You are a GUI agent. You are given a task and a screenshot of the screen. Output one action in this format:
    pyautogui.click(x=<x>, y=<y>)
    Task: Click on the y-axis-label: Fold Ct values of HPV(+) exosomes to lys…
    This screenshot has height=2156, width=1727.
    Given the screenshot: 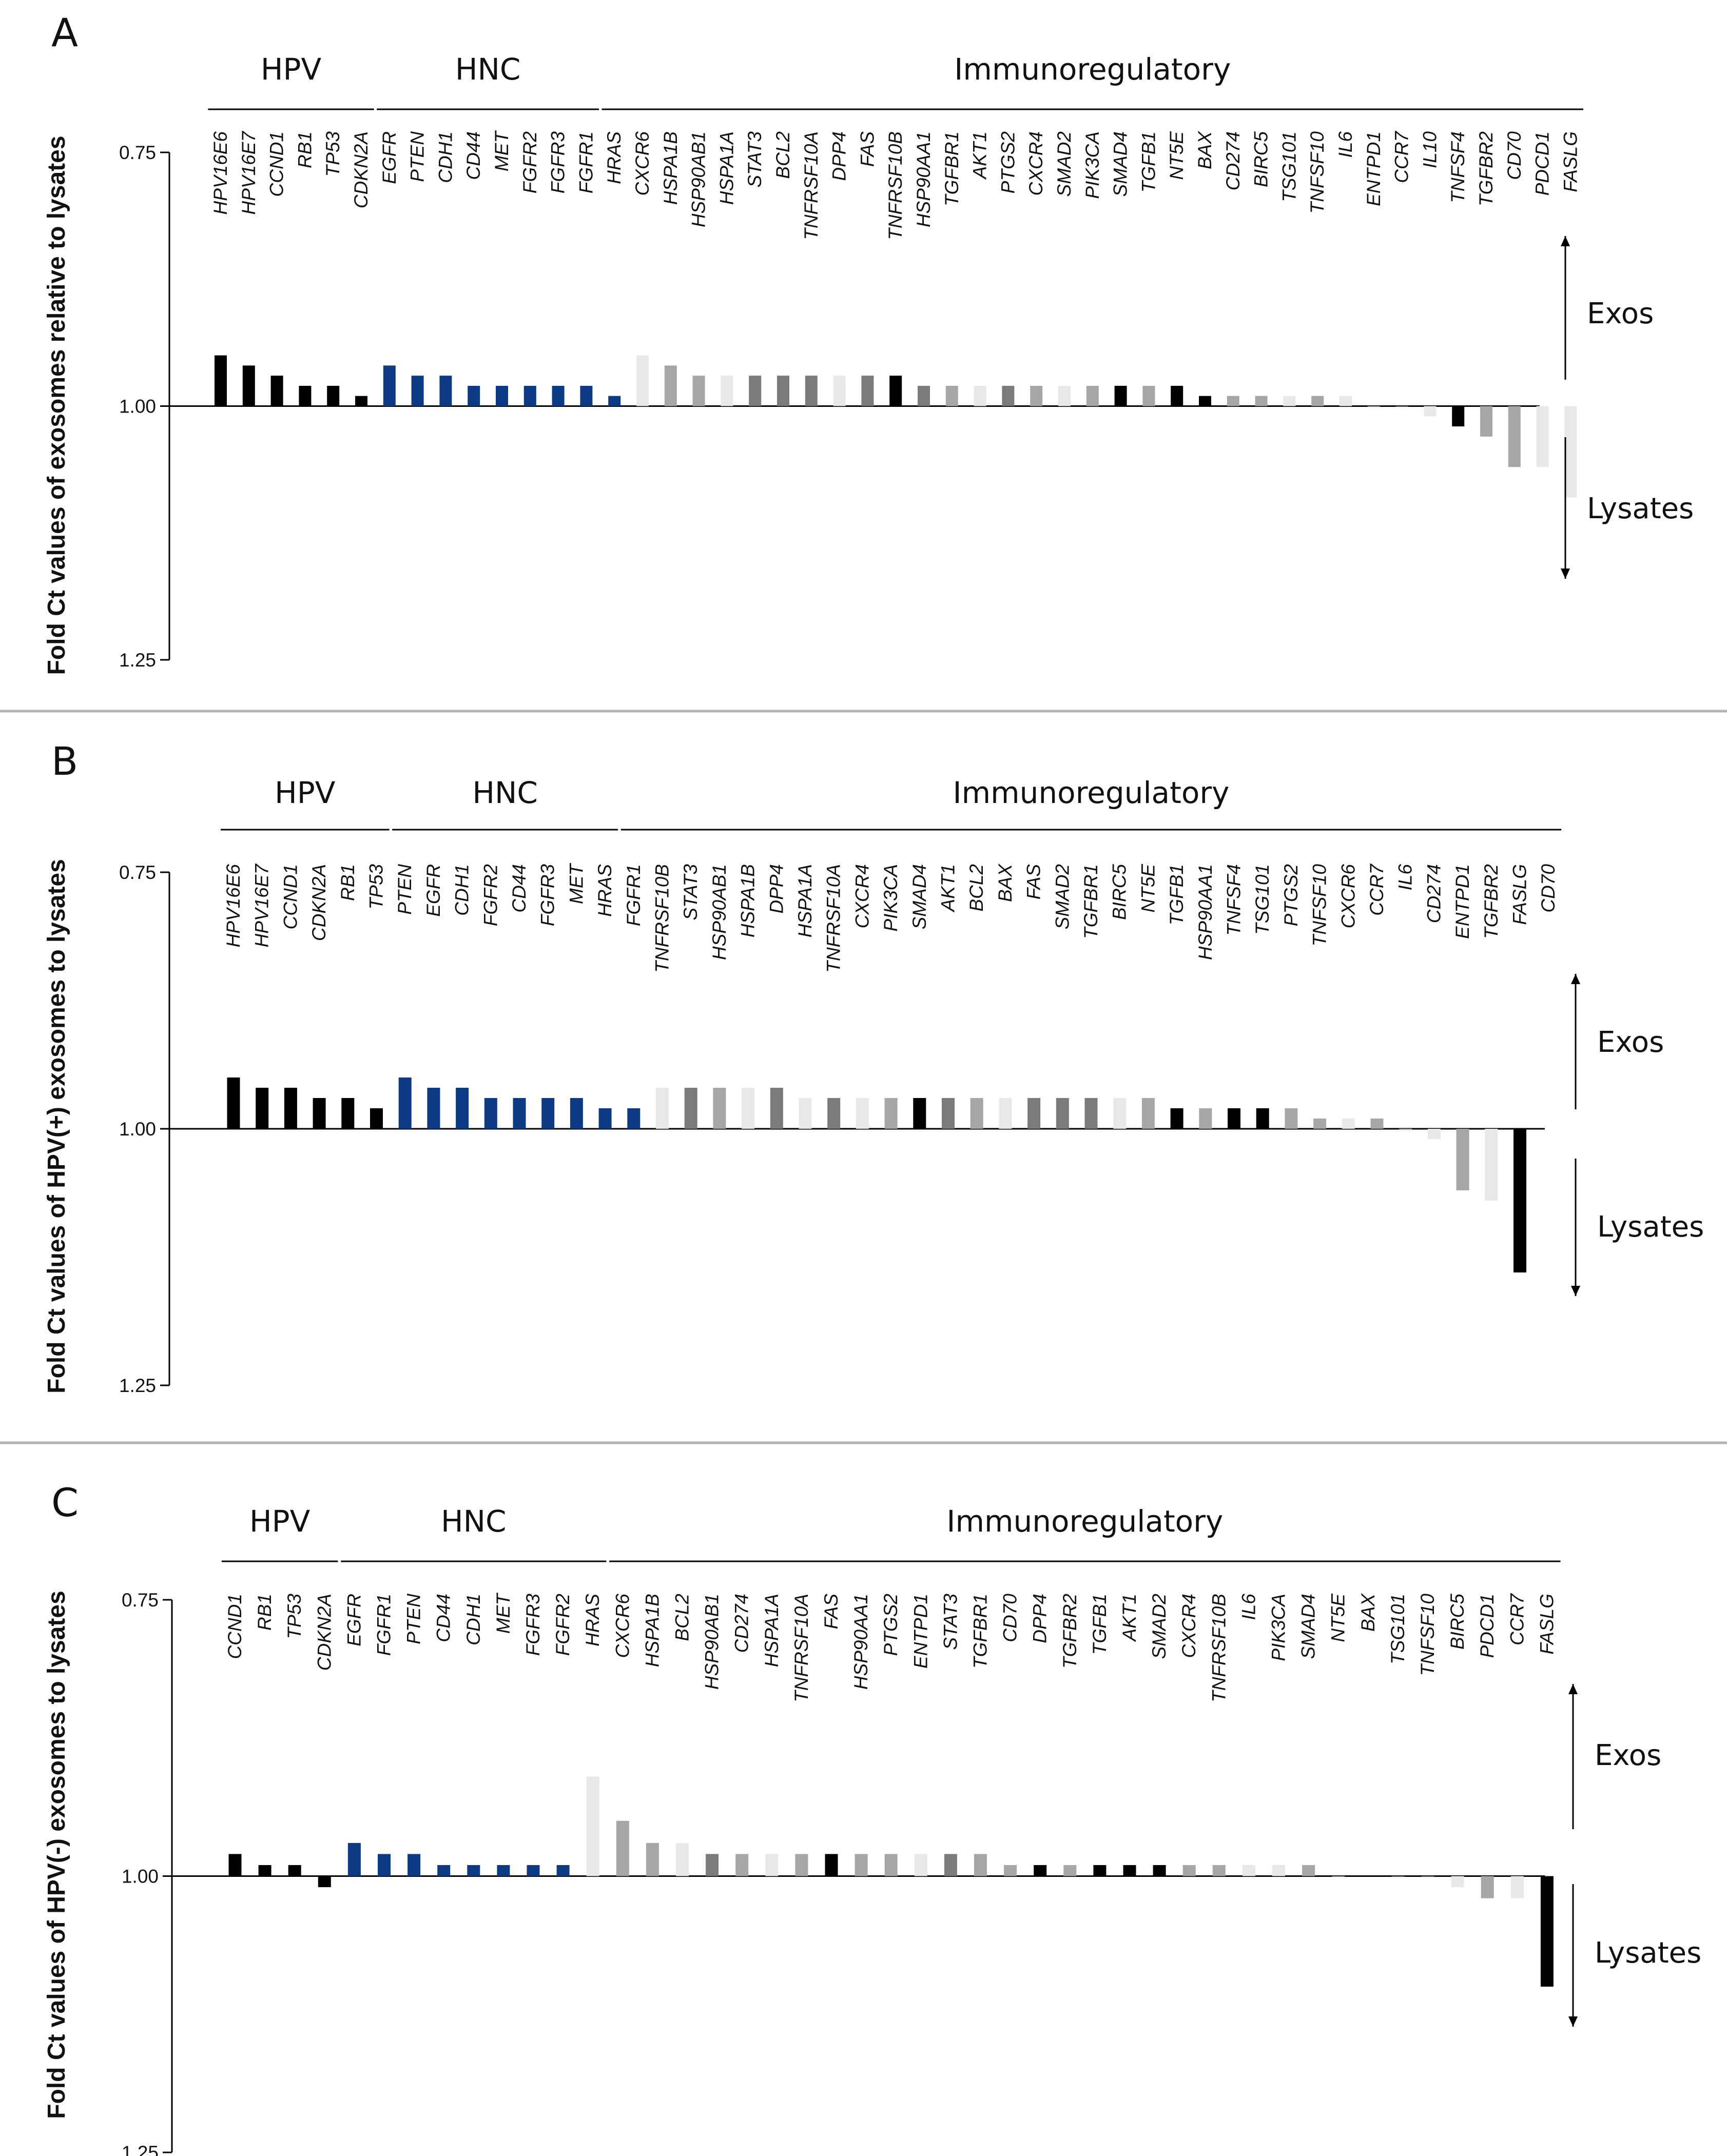 What is the action you would take?
    pyautogui.click(x=56, y=1126)
    